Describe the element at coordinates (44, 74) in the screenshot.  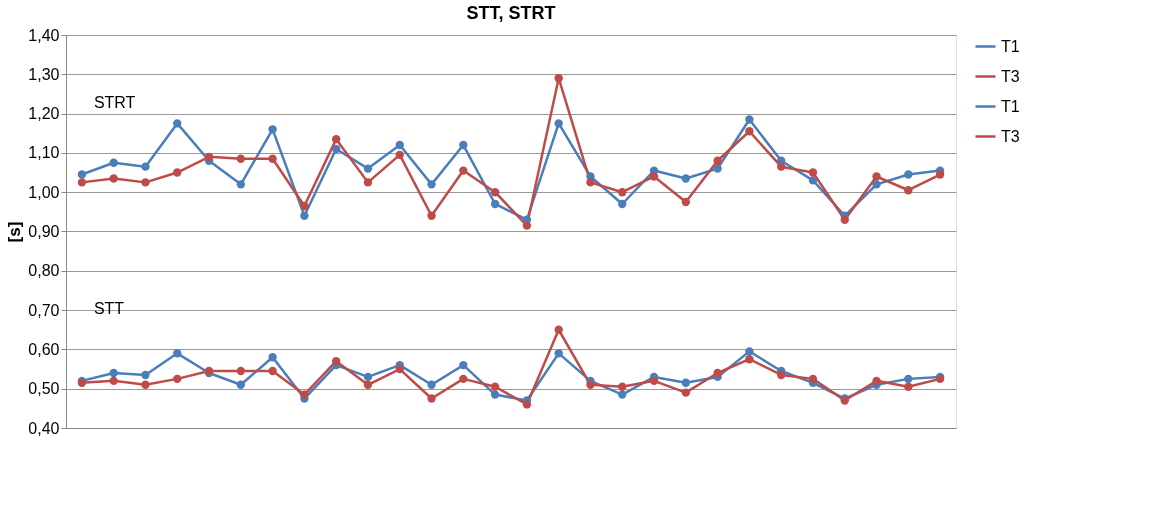
I see `y-tick-label: 1,30` at that location.